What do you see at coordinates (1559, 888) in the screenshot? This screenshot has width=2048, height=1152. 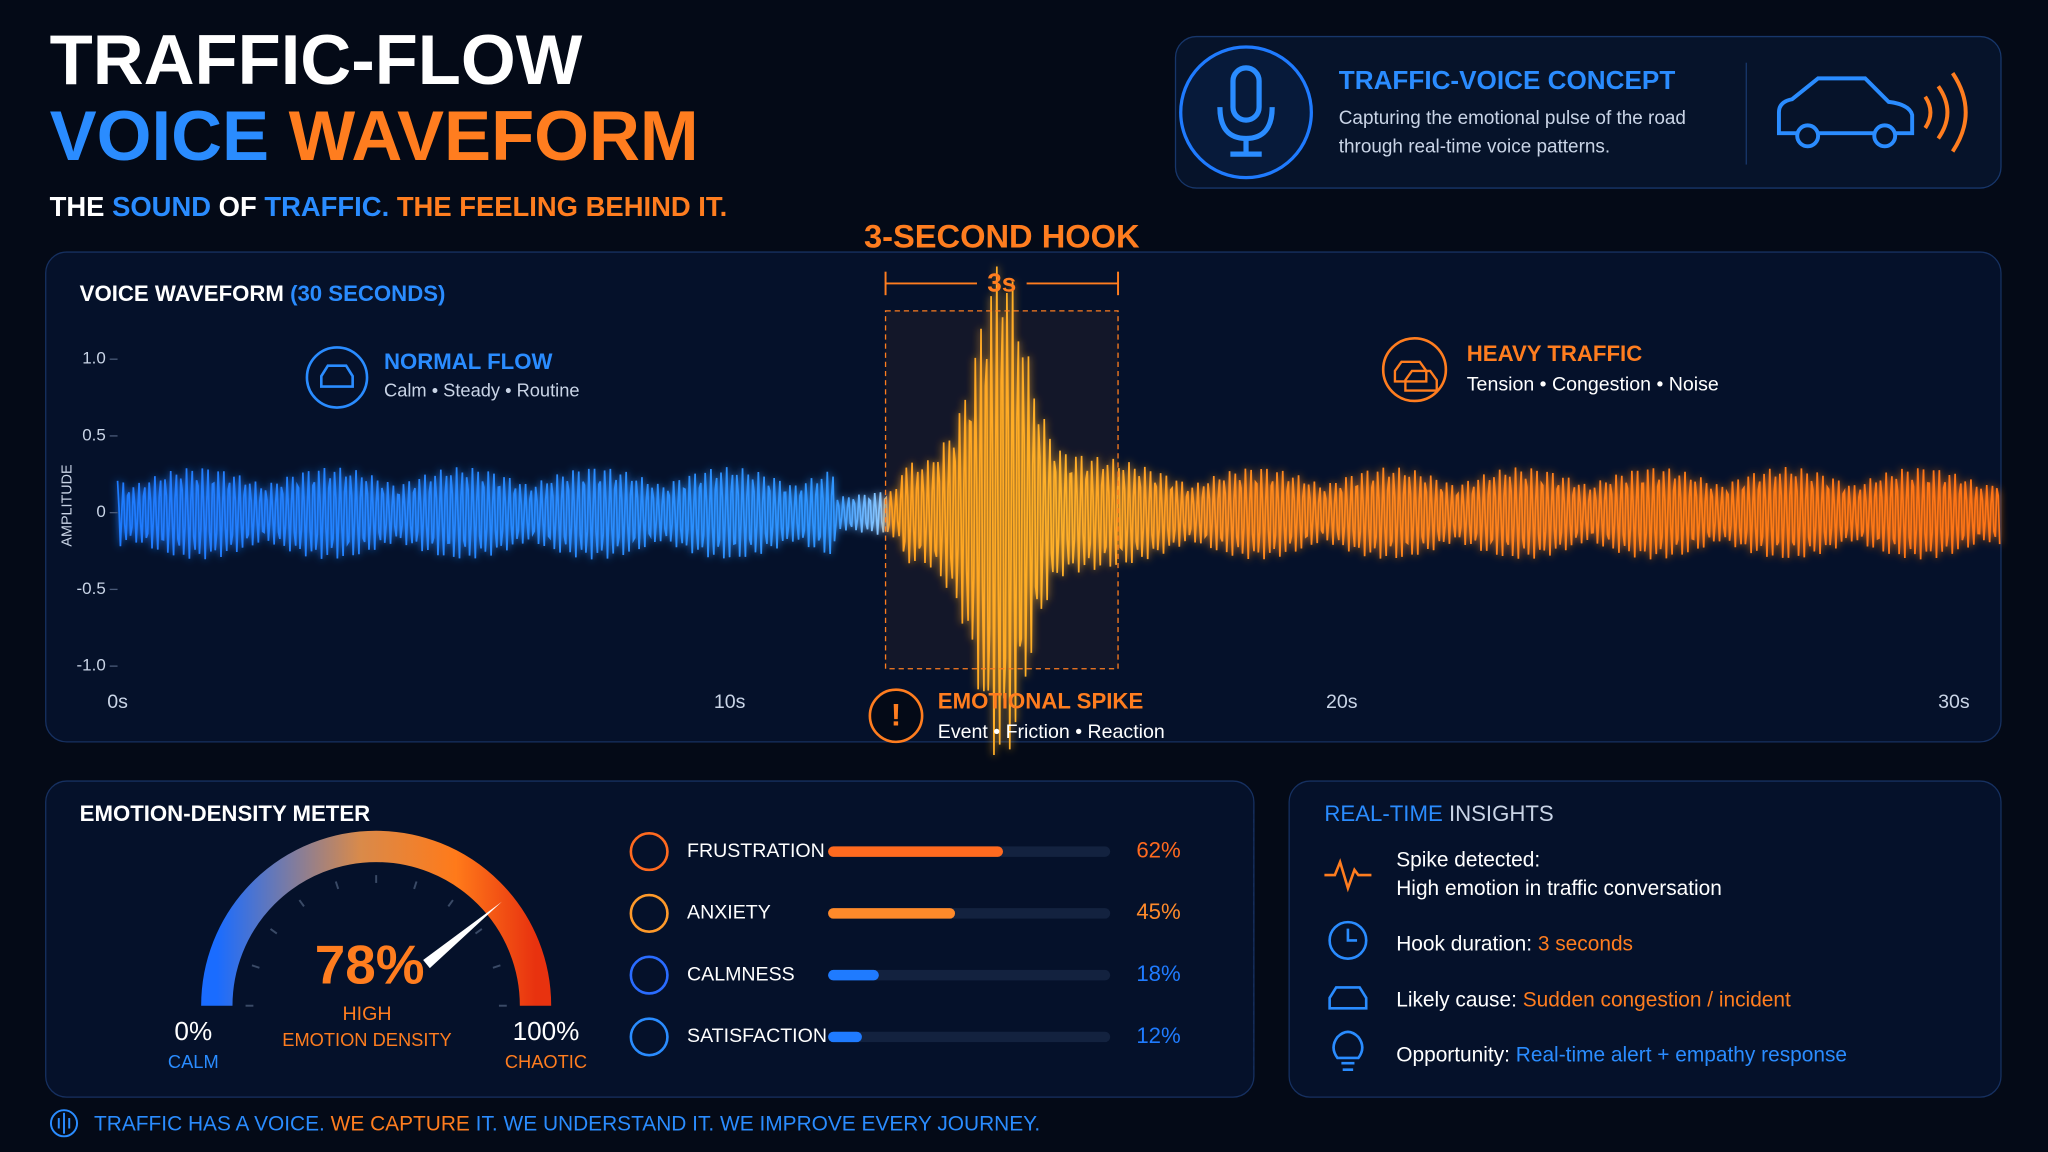 I see `insight-text: High emotion in traffic conversation` at bounding box center [1559, 888].